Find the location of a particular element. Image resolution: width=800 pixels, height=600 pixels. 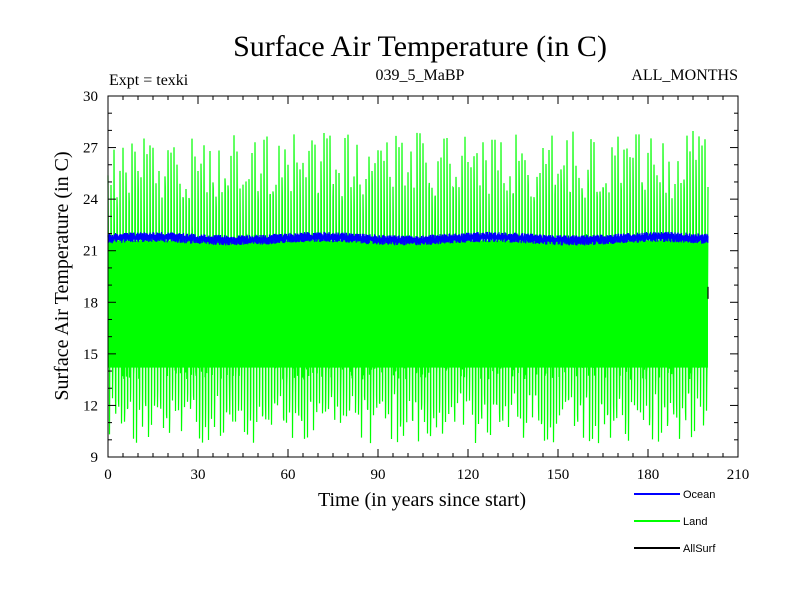

x-tick-label: 150 is located at coordinates (558, 475).